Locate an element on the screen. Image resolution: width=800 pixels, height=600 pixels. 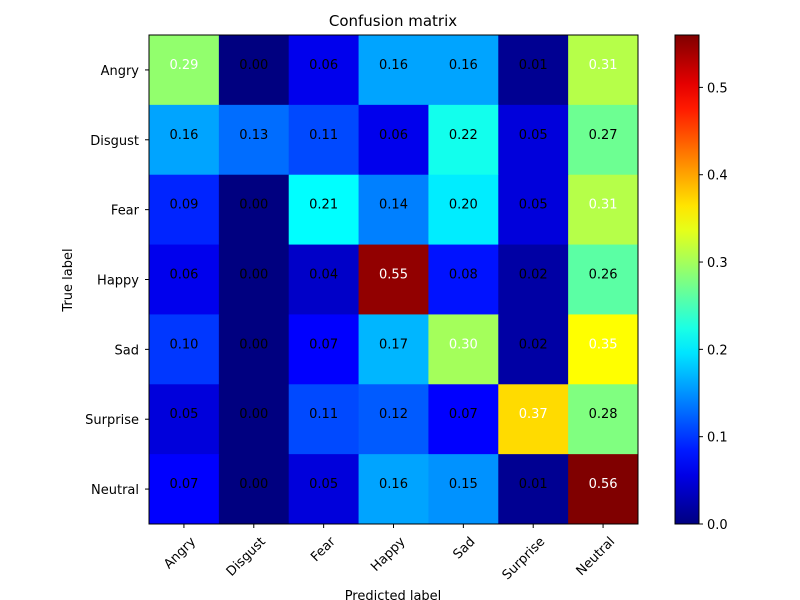
x-tick-label: Neutral is located at coordinates (596, 556).